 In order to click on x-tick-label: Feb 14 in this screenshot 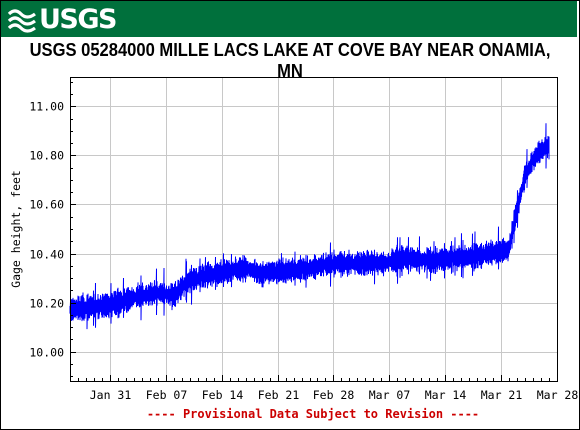, I will do `click(223, 395)`.